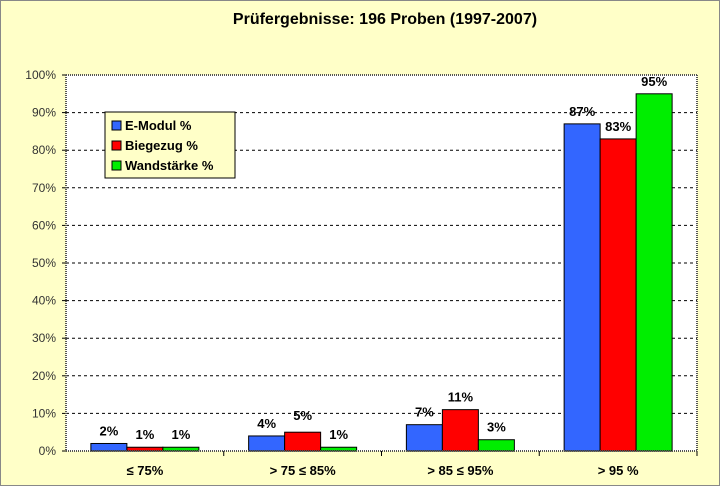 This screenshot has width=720, height=486. I want to click on data-label: 87%, so click(582, 111).